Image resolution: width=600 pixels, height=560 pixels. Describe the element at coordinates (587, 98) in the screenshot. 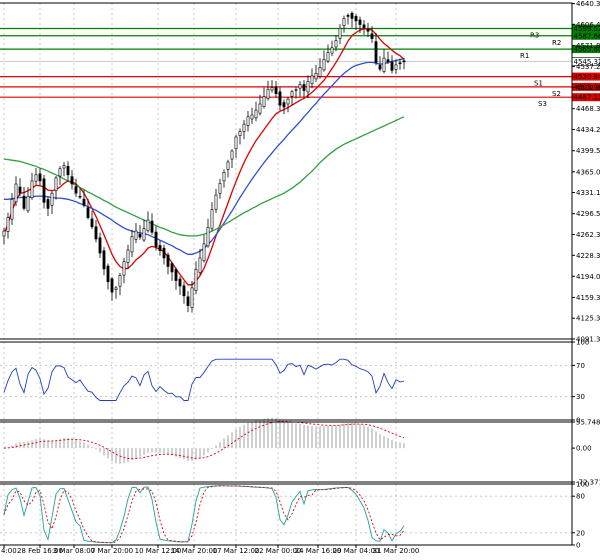

I see `pivot-price-text: 4487.12` at that location.